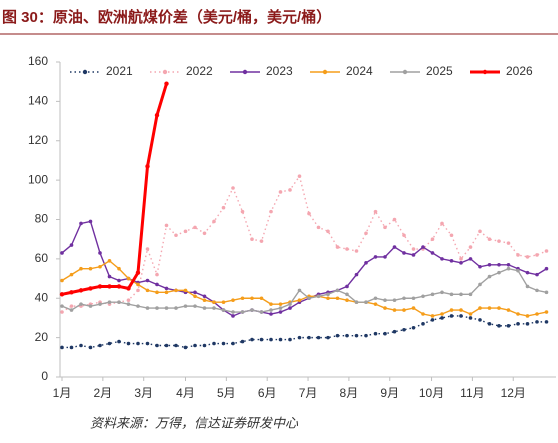  Describe the element at coordinates (42, 337) in the screenshot. I see `y-tick-label: 20` at that location.